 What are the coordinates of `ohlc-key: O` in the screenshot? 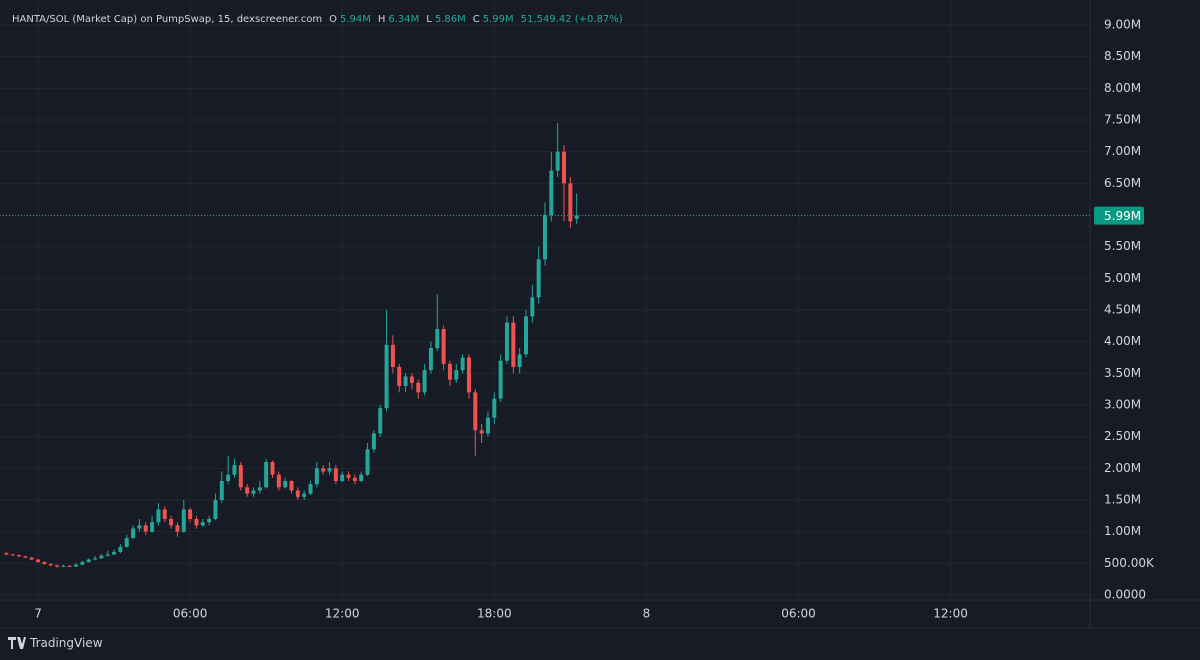 It's located at (333, 19).